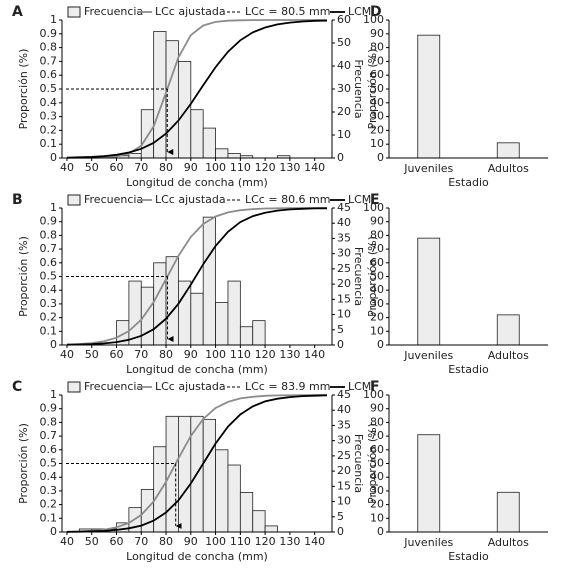  I want to click on panel-letter: B, so click(17, 200).